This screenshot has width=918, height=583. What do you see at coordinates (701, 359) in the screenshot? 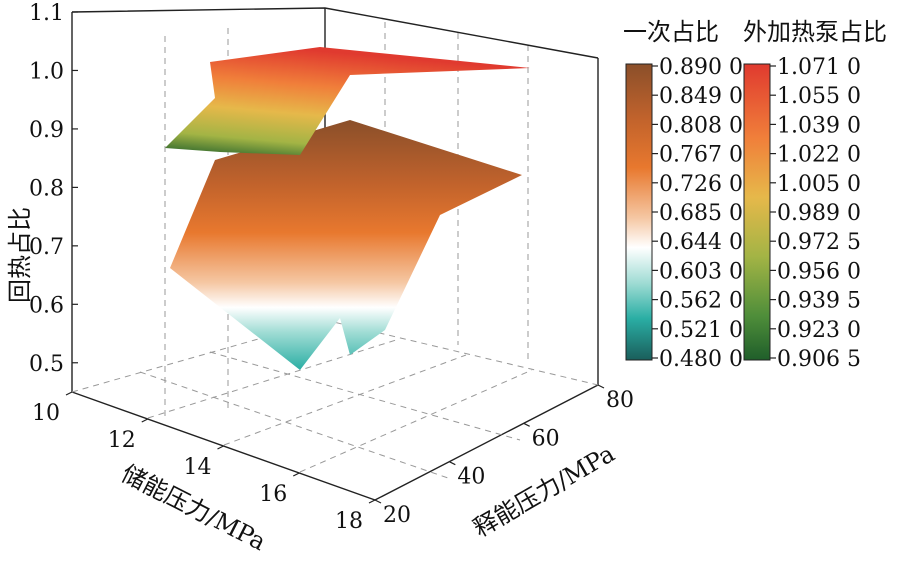
I see `colorbar-tick-label: 0.480 0` at bounding box center [701, 359].